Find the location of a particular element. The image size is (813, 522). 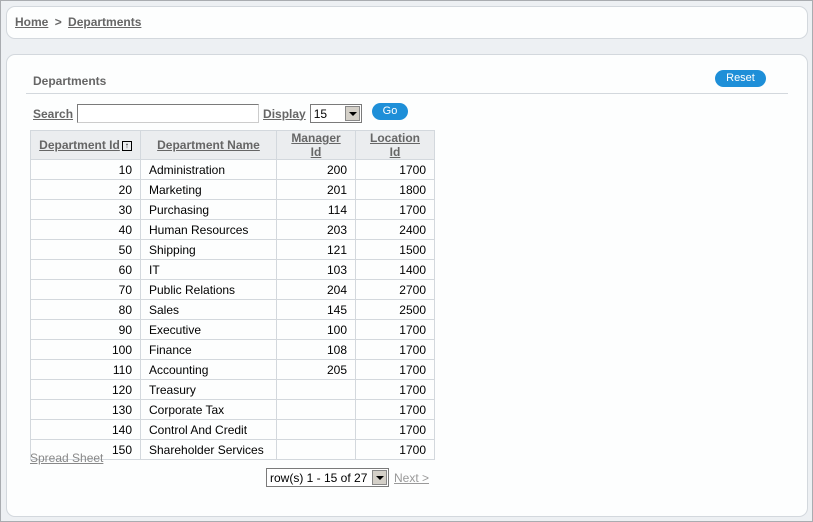

cell-department-id: 20 is located at coordinates (85, 189).